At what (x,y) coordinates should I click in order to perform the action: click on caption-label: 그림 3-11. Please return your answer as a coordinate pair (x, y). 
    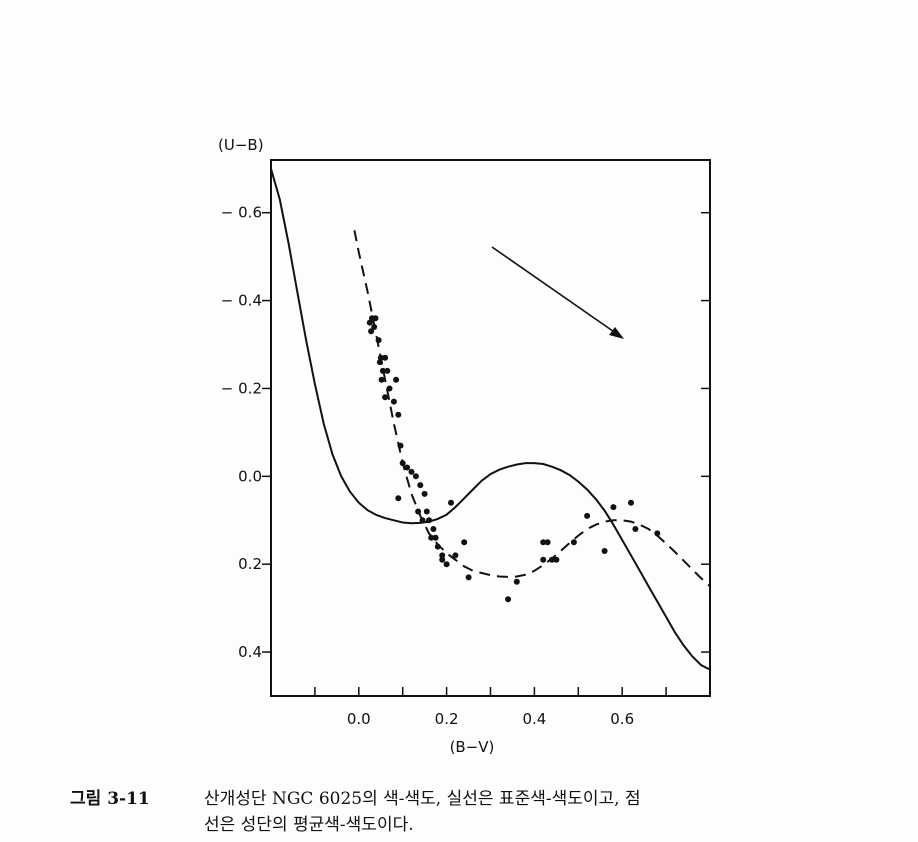
    Looking at the image, I should click on (110, 799).